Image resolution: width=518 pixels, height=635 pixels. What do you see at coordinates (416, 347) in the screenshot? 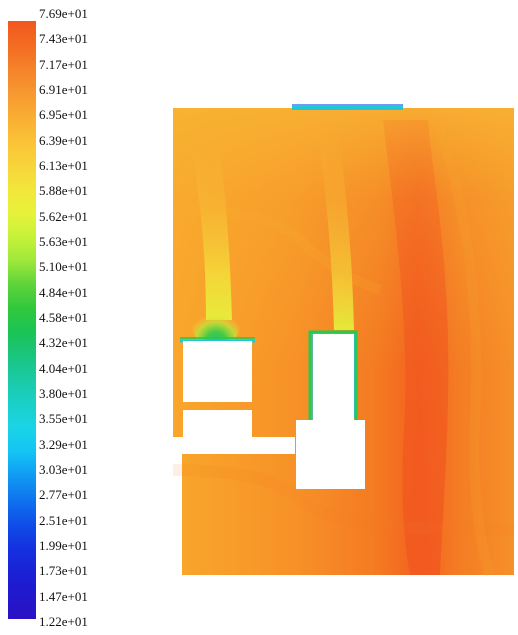
I see `hot-column` at bounding box center [416, 347].